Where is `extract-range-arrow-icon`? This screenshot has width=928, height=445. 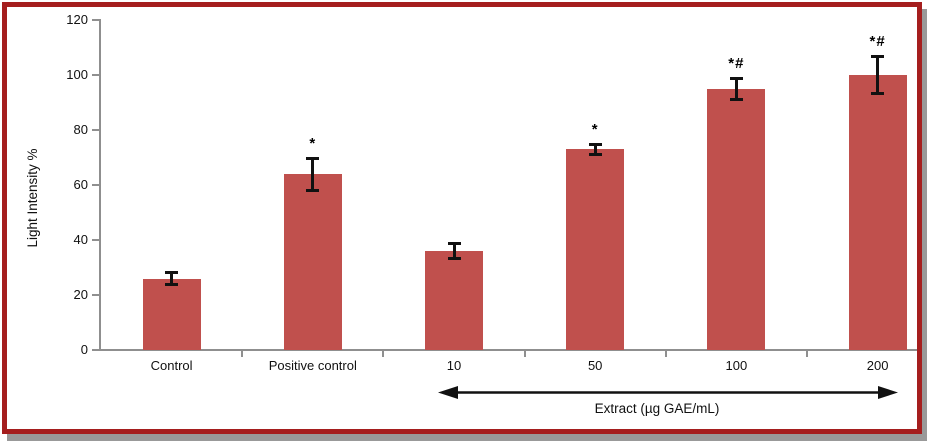 extract-range-arrow-icon is located at coordinates (668, 392).